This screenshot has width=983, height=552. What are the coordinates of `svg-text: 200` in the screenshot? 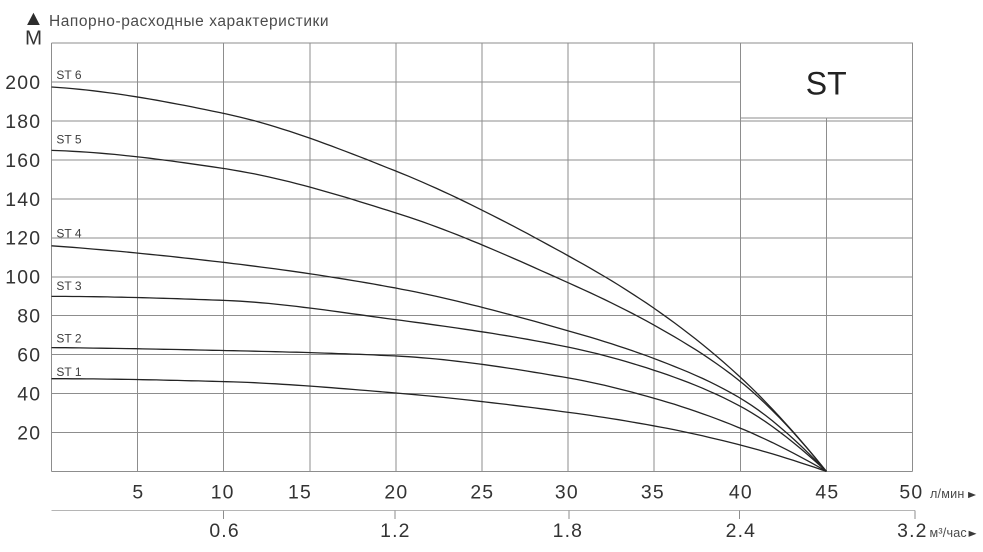 It's located at (23, 83).